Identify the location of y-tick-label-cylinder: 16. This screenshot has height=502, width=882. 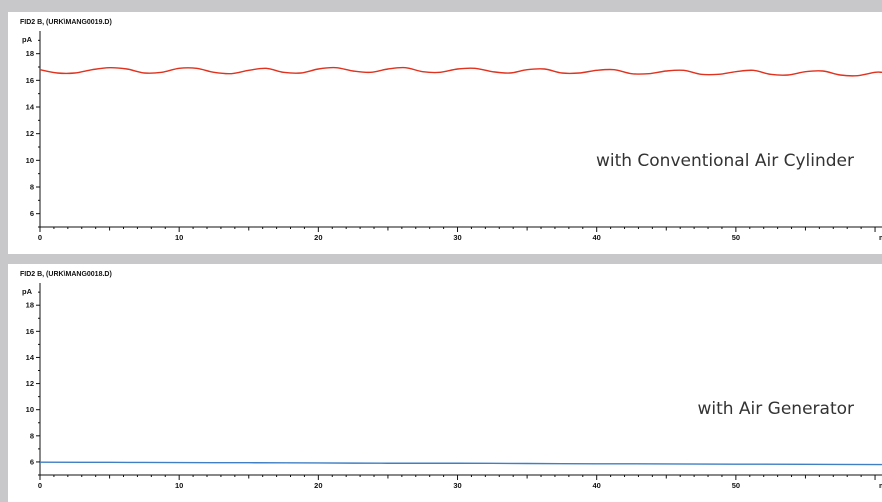
(30, 80).